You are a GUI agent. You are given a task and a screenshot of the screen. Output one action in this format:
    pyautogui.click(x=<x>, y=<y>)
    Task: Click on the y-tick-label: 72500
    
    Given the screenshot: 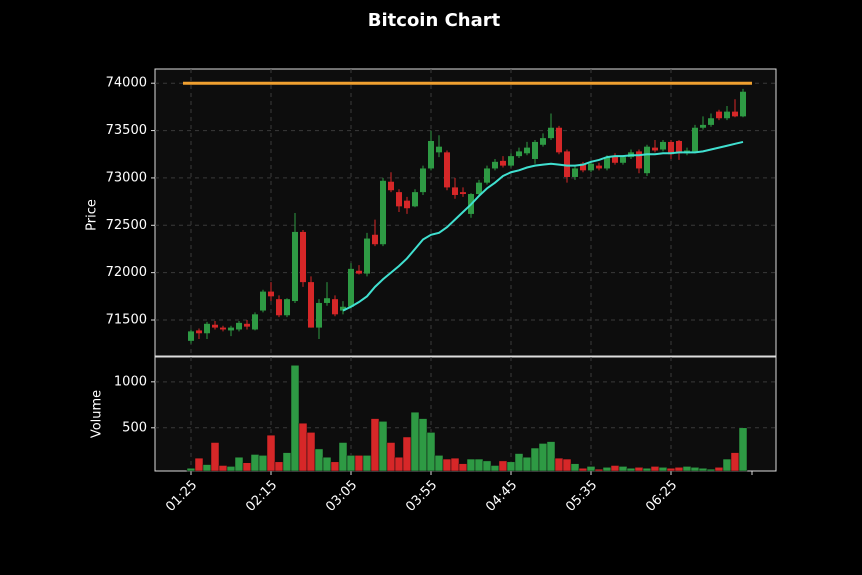 What is the action you would take?
    pyautogui.click(x=126, y=225)
    